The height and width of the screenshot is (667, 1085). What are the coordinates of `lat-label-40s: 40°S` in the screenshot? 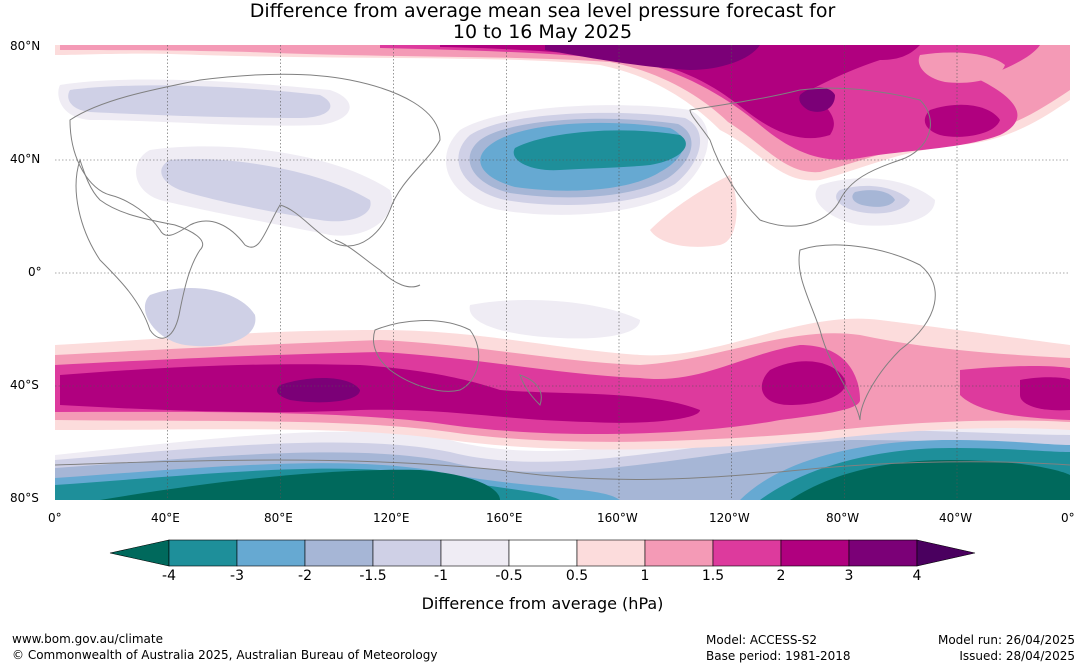 It's located at (24, 385).